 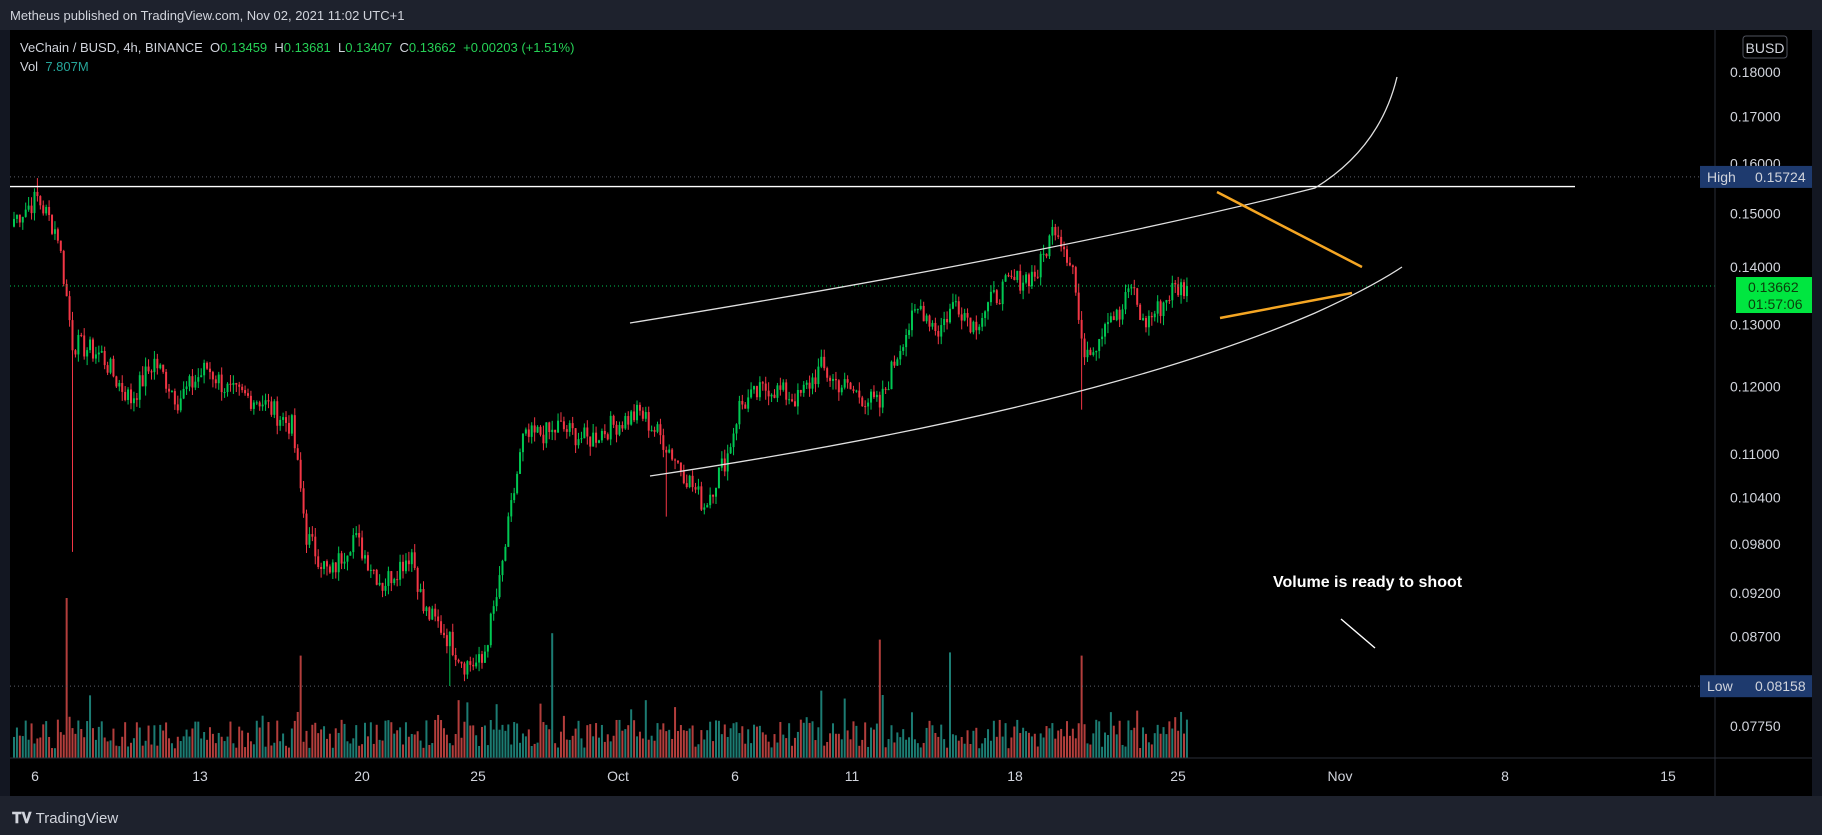 What do you see at coordinates (1755, 636) in the screenshot?
I see `price-tick-label: 0.08700` at bounding box center [1755, 636].